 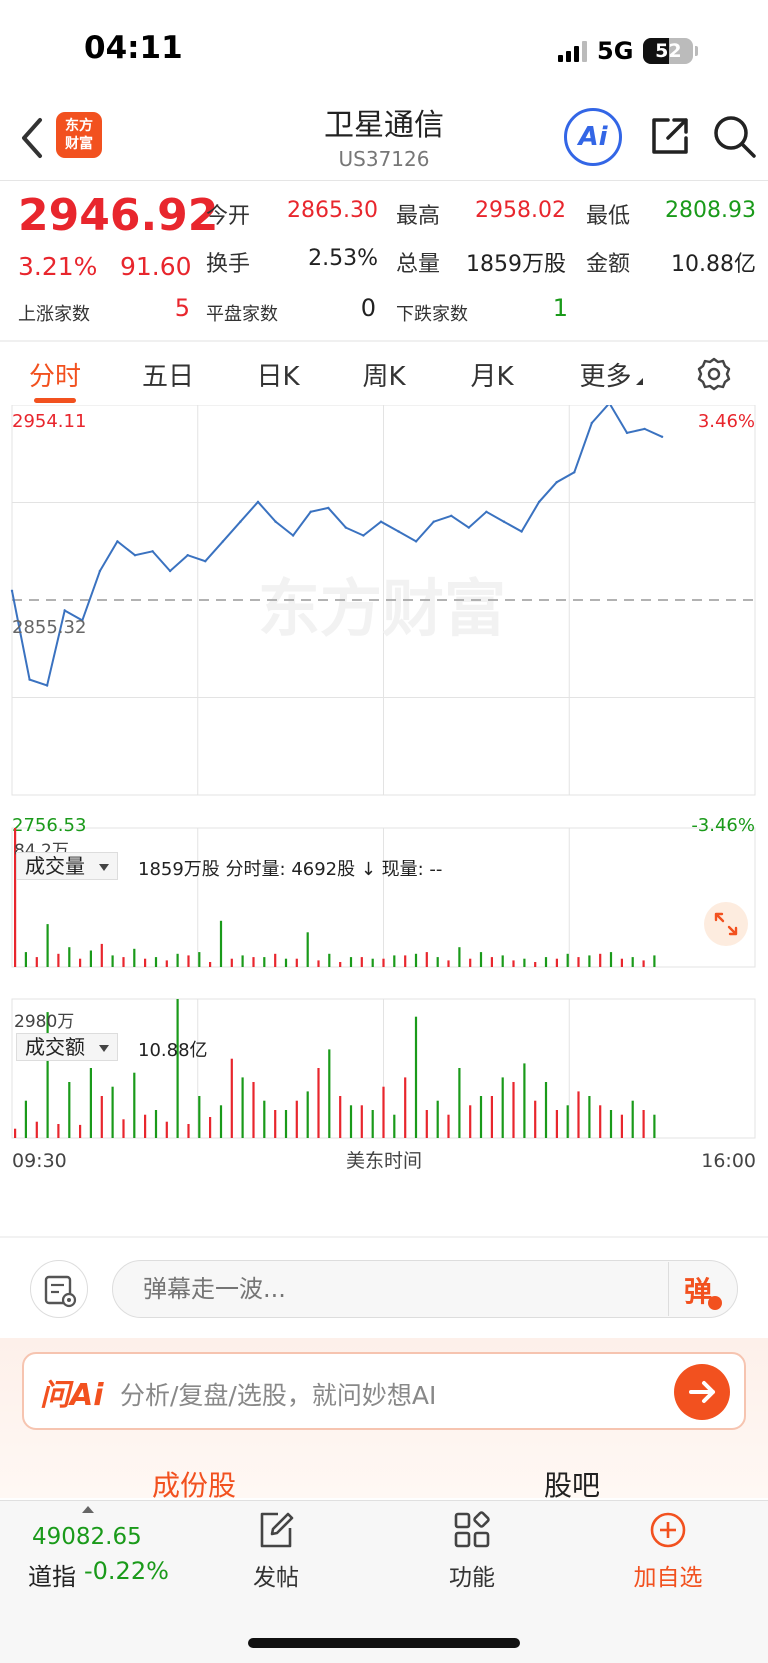 I want to click on amount-value: 10.88亿, so click(x=713, y=264).